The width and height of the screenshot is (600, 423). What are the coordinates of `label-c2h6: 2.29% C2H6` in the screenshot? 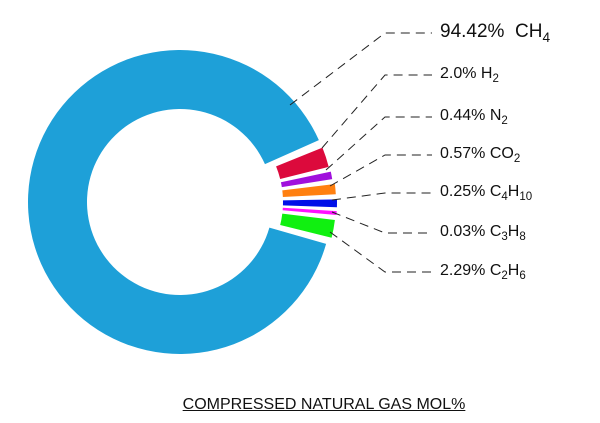 It's located at (483, 272).